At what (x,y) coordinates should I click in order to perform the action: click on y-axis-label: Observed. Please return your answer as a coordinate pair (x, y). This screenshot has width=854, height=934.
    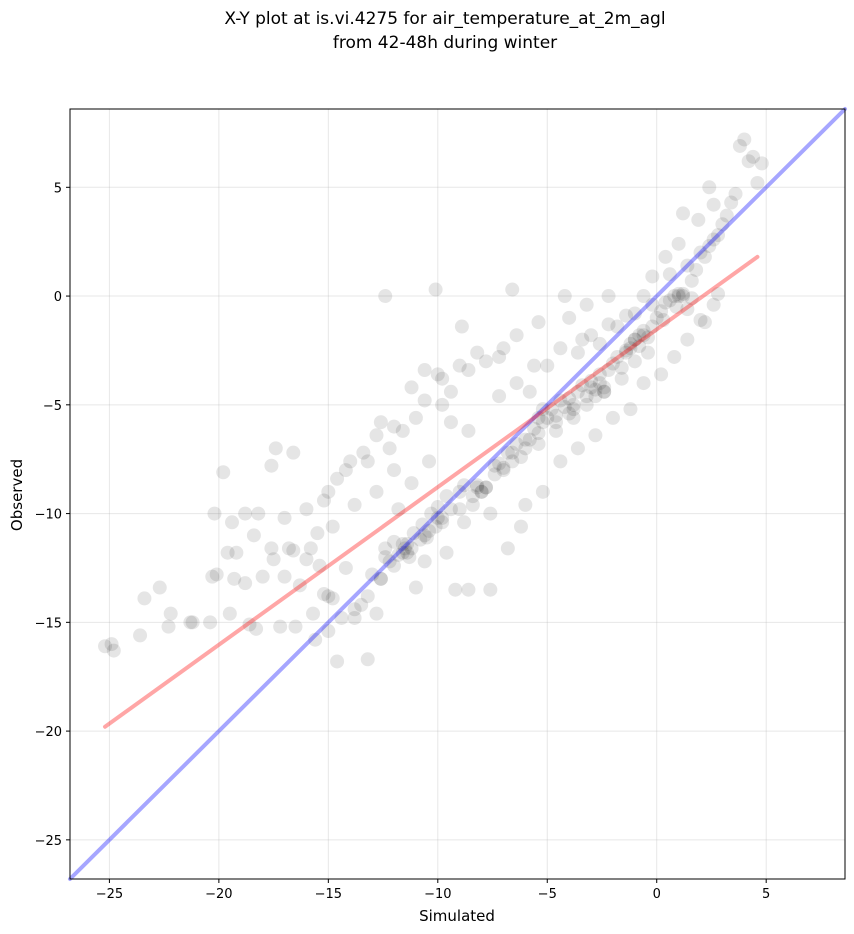
    Looking at the image, I should click on (17, 495).